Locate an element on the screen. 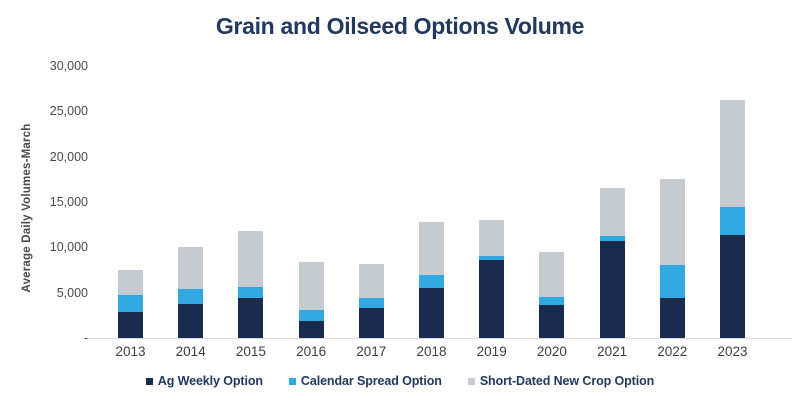 This screenshot has height=419, width=800. x-axis-label: 2013 is located at coordinates (130, 351).